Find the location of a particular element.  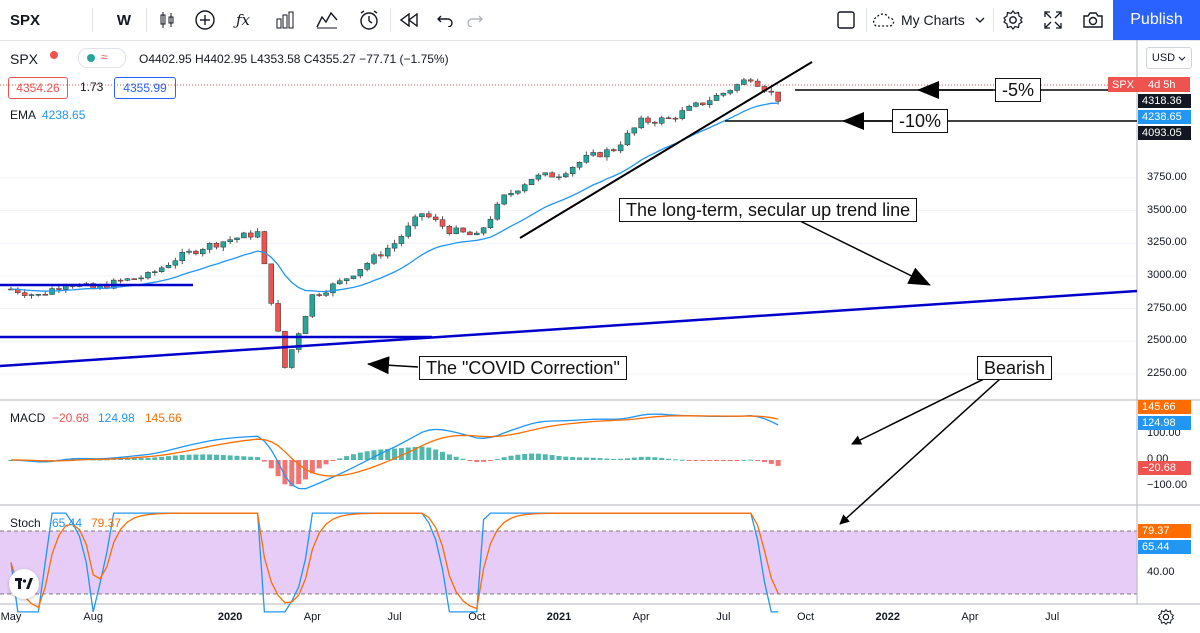

candles-icon is located at coordinates (167, 20).